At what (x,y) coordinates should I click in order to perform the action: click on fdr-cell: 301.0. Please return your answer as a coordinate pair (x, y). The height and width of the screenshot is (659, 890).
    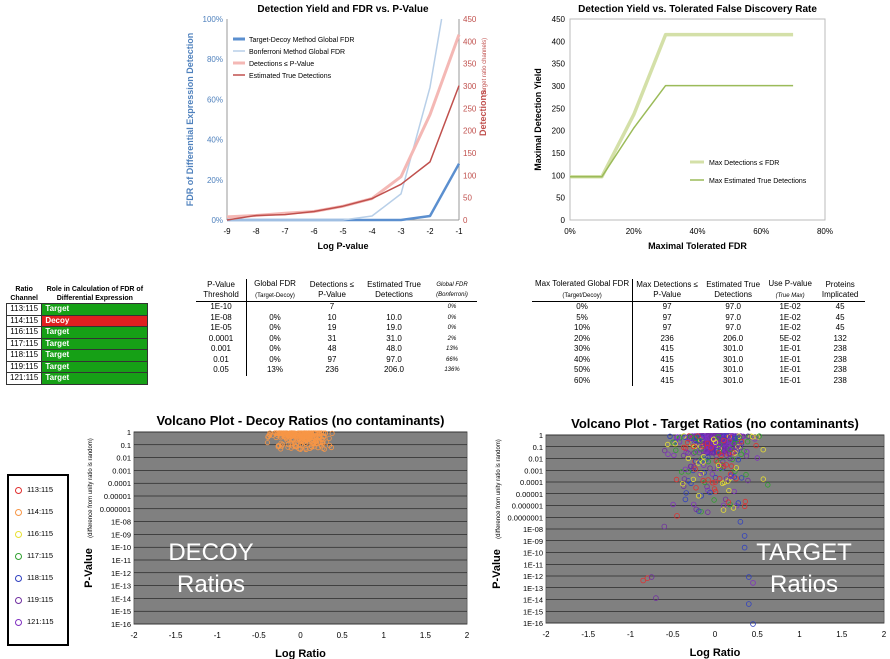
    Looking at the image, I should click on (733, 359).